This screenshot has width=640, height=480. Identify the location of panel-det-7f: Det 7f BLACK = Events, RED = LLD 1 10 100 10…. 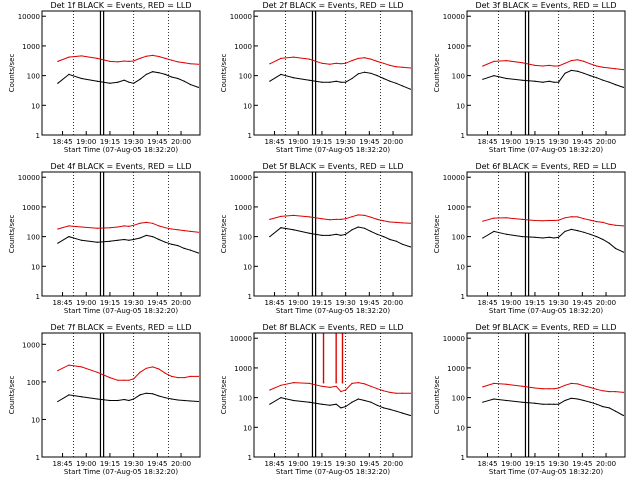
(104, 399).